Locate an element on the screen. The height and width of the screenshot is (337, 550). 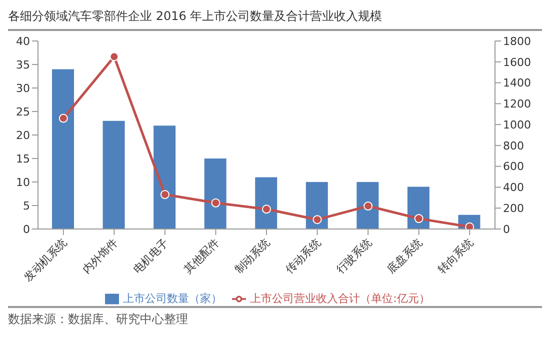
y2-tick-label: 1000 is located at coordinates (517, 125).